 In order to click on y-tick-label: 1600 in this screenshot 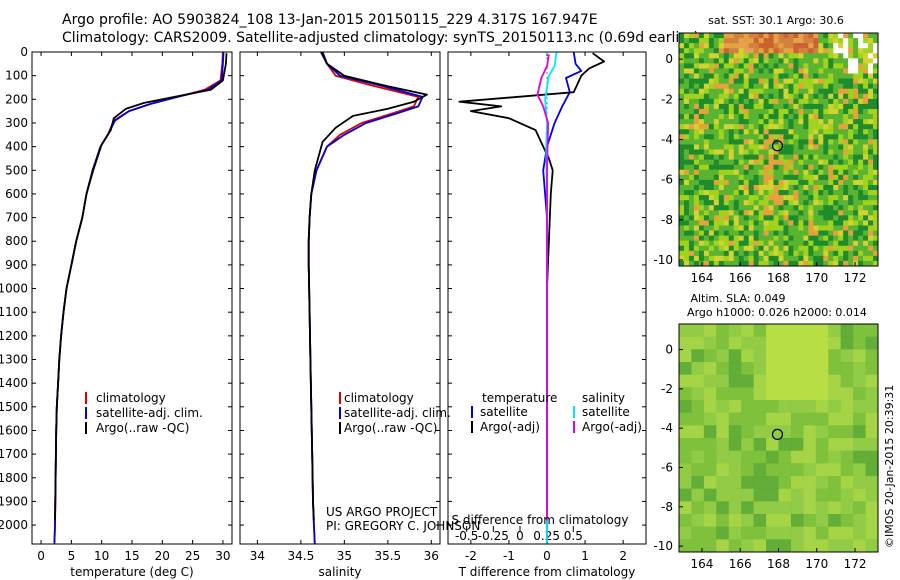, I will do `click(14, 430)`.